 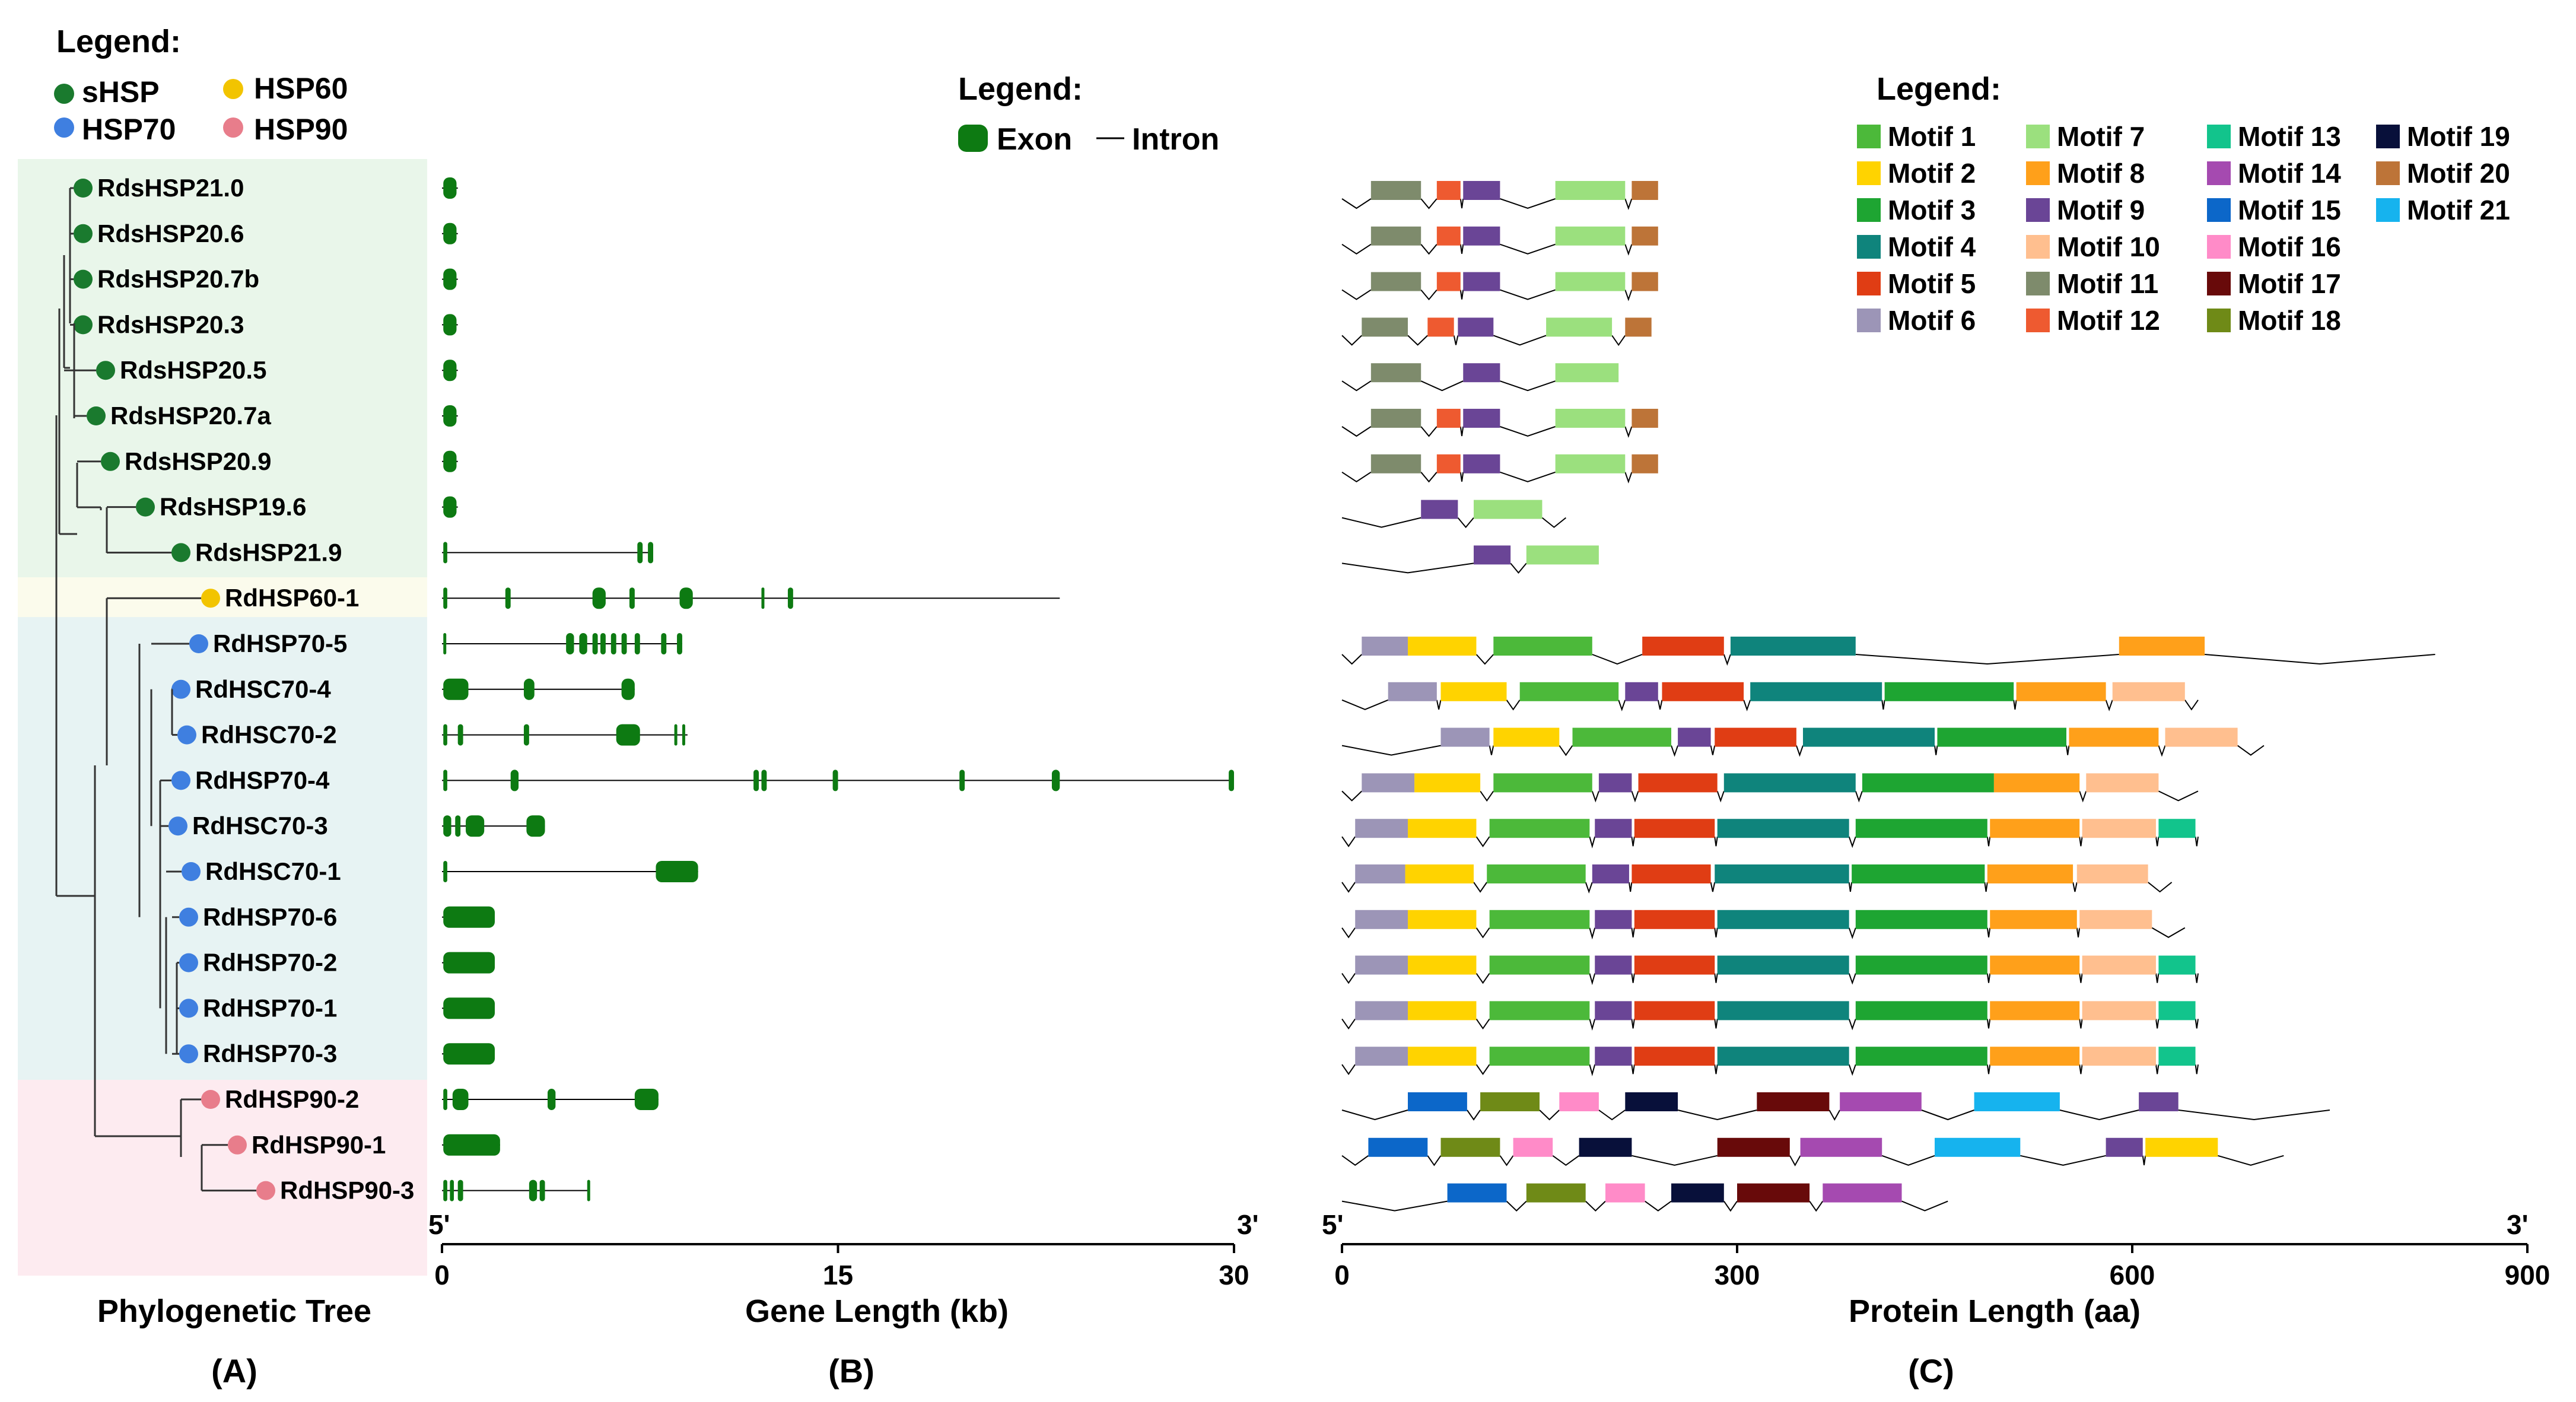 I want to click on panel-letter-b: (B), so click(x=851, y=1371).